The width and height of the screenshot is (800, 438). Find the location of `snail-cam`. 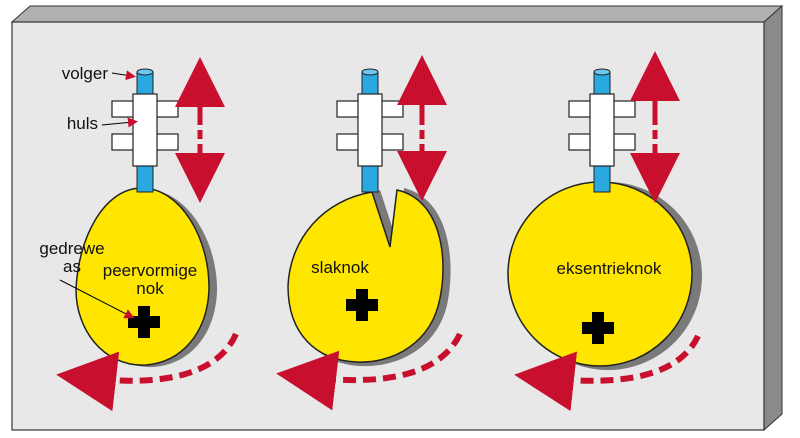

snail-cam is located at coordinates (365, 276).